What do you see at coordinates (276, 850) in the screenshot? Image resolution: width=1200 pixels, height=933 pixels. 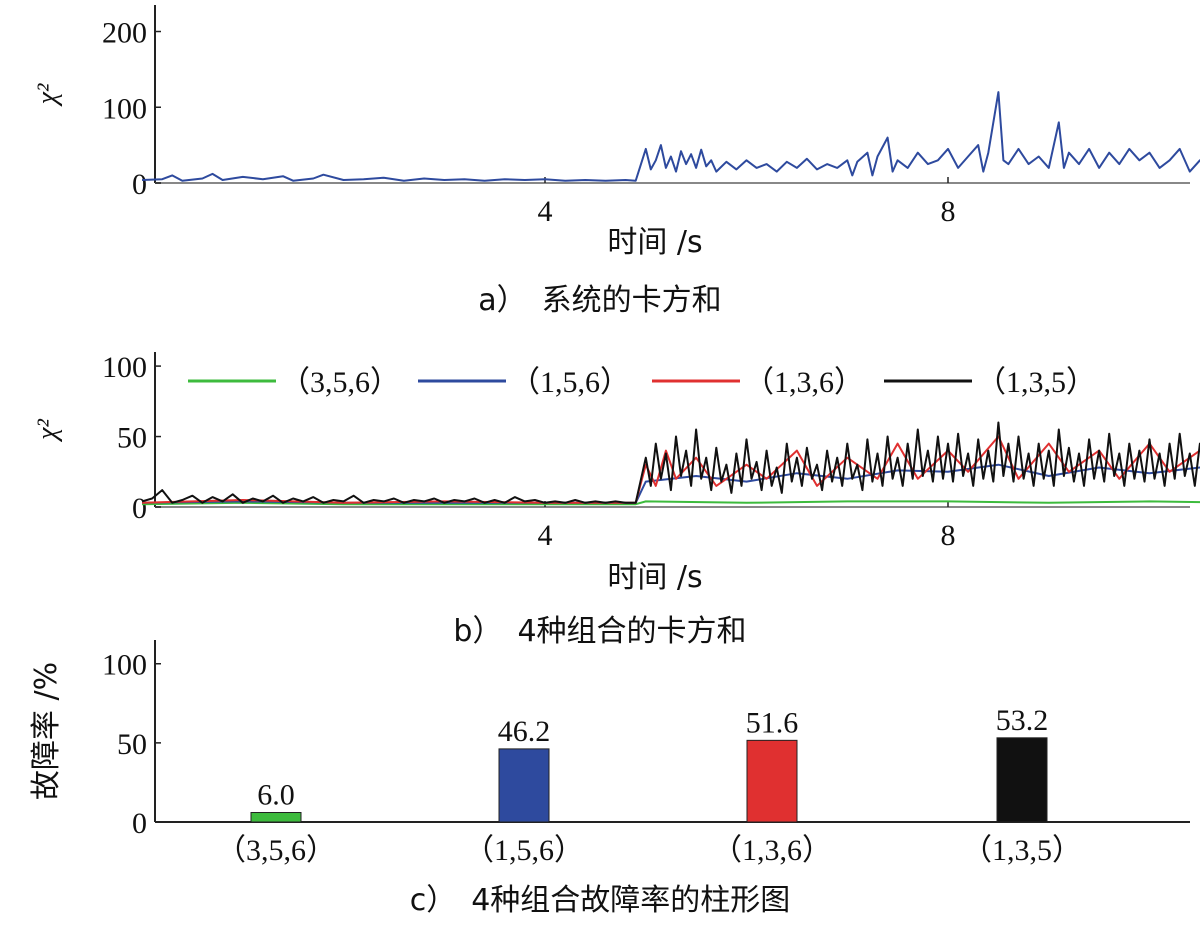 I see `category-label-0: （3,5,6）` at bounding box center [276, 850].